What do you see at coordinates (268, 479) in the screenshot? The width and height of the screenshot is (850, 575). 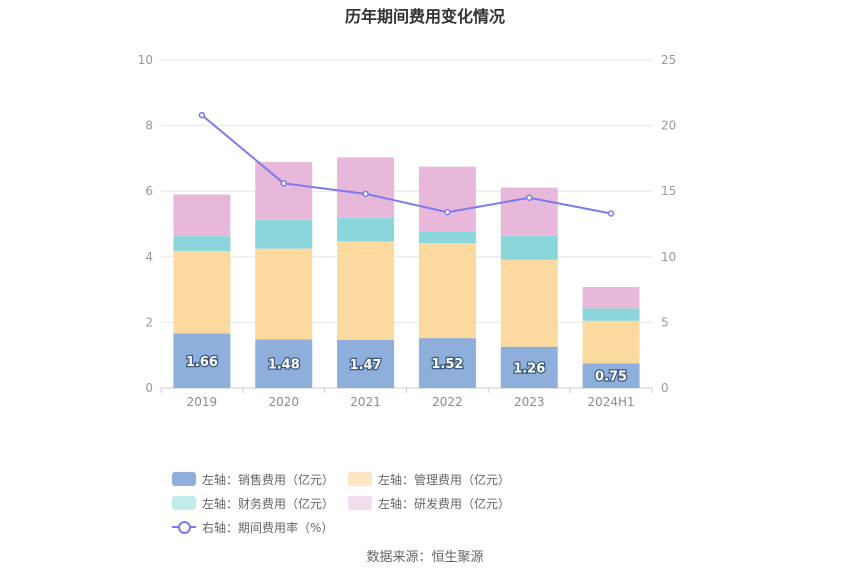 I see `legend-label-sales: 左轴：销售费用（亿元）` at bounding box center [268, 479].